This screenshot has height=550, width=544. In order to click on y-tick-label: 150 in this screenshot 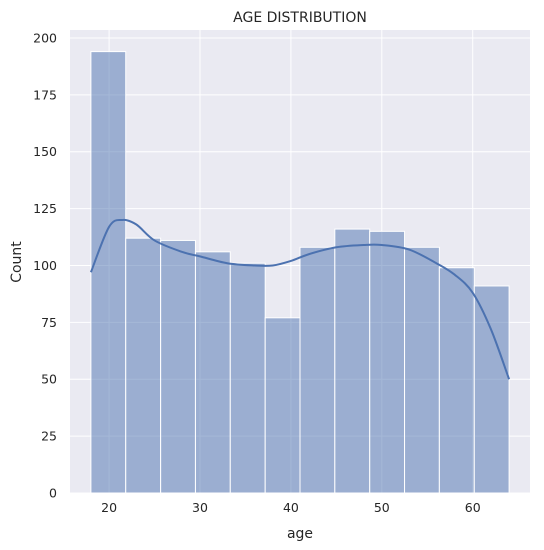, I will do `click(45, 151)`.